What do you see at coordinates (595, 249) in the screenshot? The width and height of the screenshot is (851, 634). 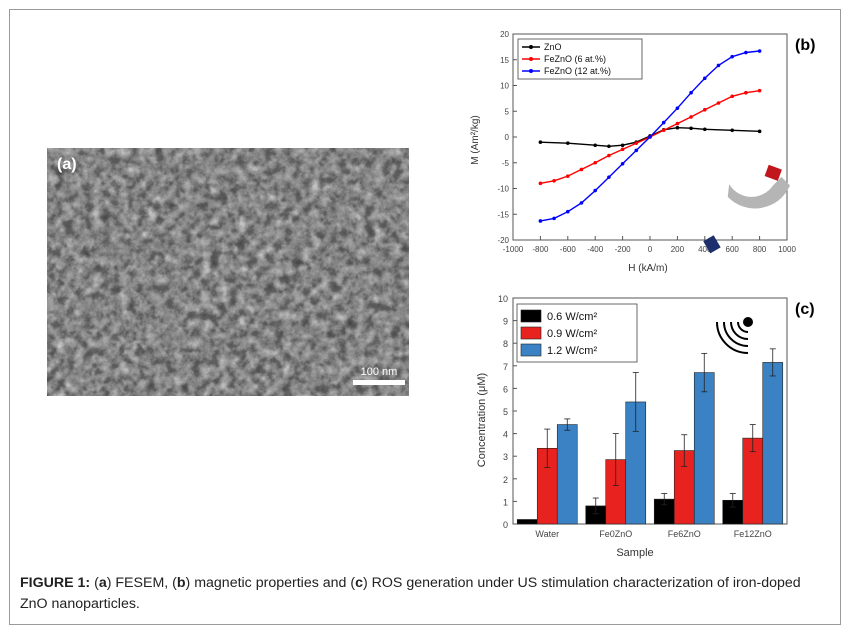 I see `b-x-tick-label: -400` at bounding box center [595, 249].